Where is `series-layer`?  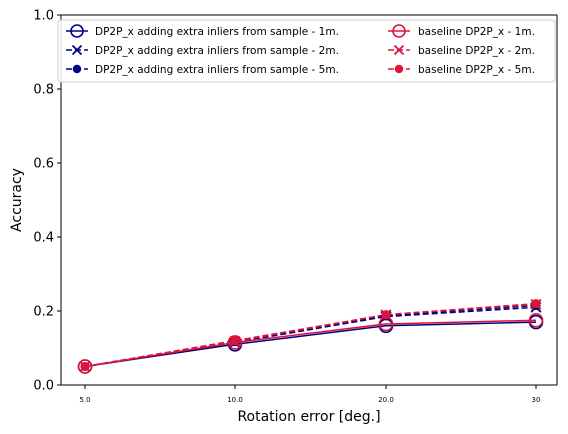
series-layer is located at coordinates (310, 336).